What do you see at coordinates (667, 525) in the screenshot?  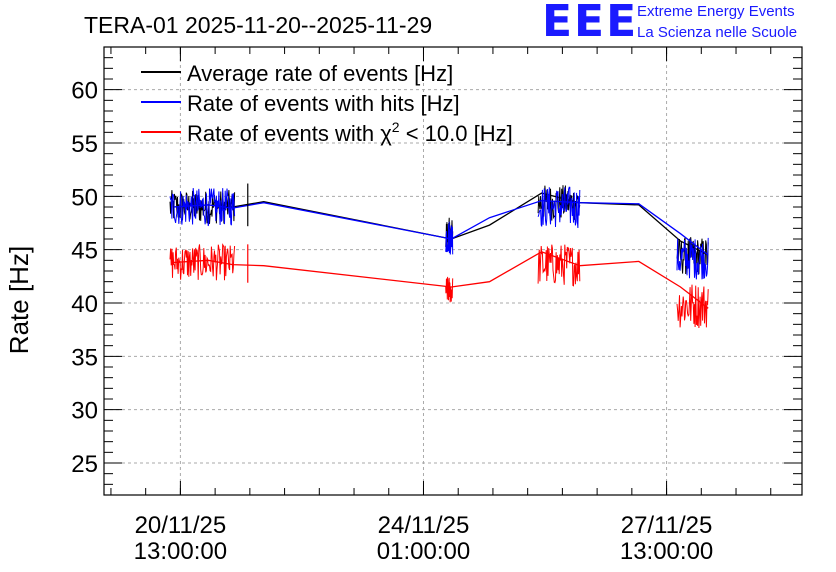 I see `x-tick-label-date: 27/11/25` at bounding box center [667, 525].